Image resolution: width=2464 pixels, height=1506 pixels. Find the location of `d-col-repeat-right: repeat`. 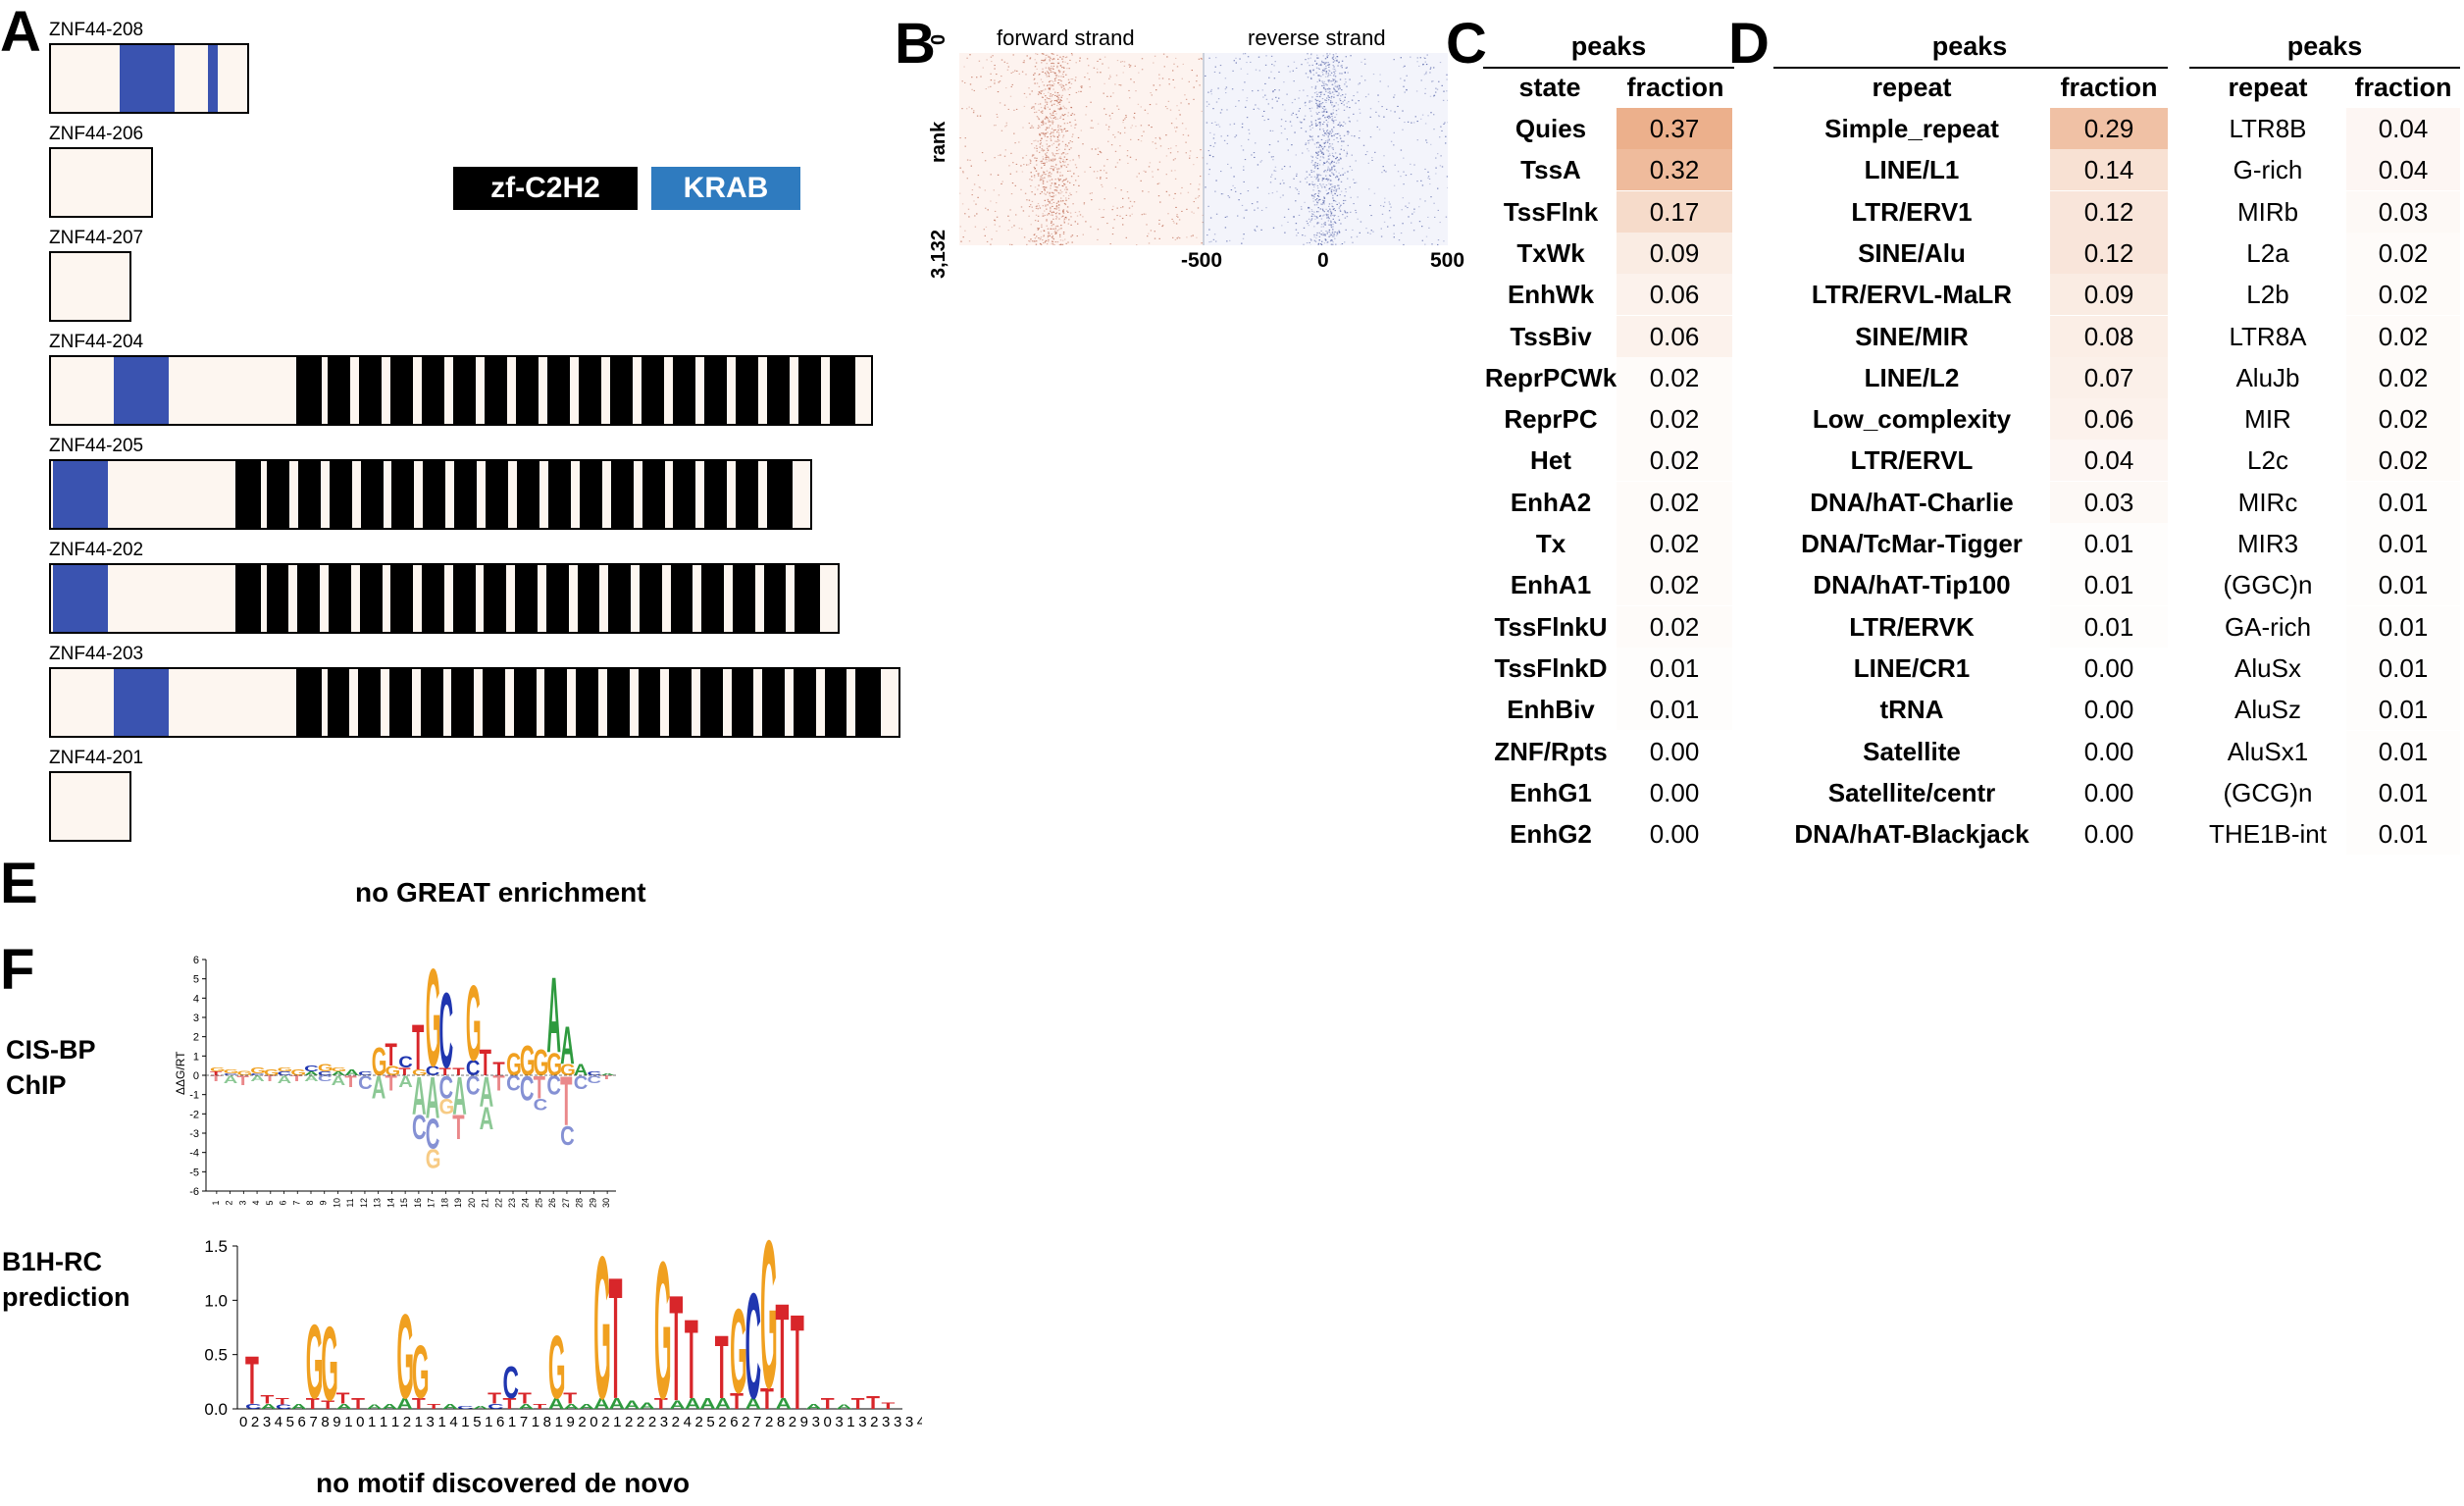

d-col-repeat-right: repeat is located at coordinates (2268, 87).